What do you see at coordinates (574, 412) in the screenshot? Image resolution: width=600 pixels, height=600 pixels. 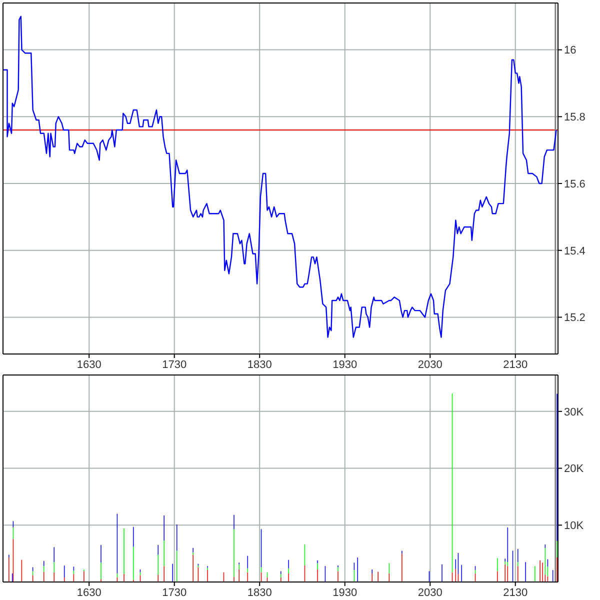 I see `y-tick-label: 30K` at bounding box center [574, 412].